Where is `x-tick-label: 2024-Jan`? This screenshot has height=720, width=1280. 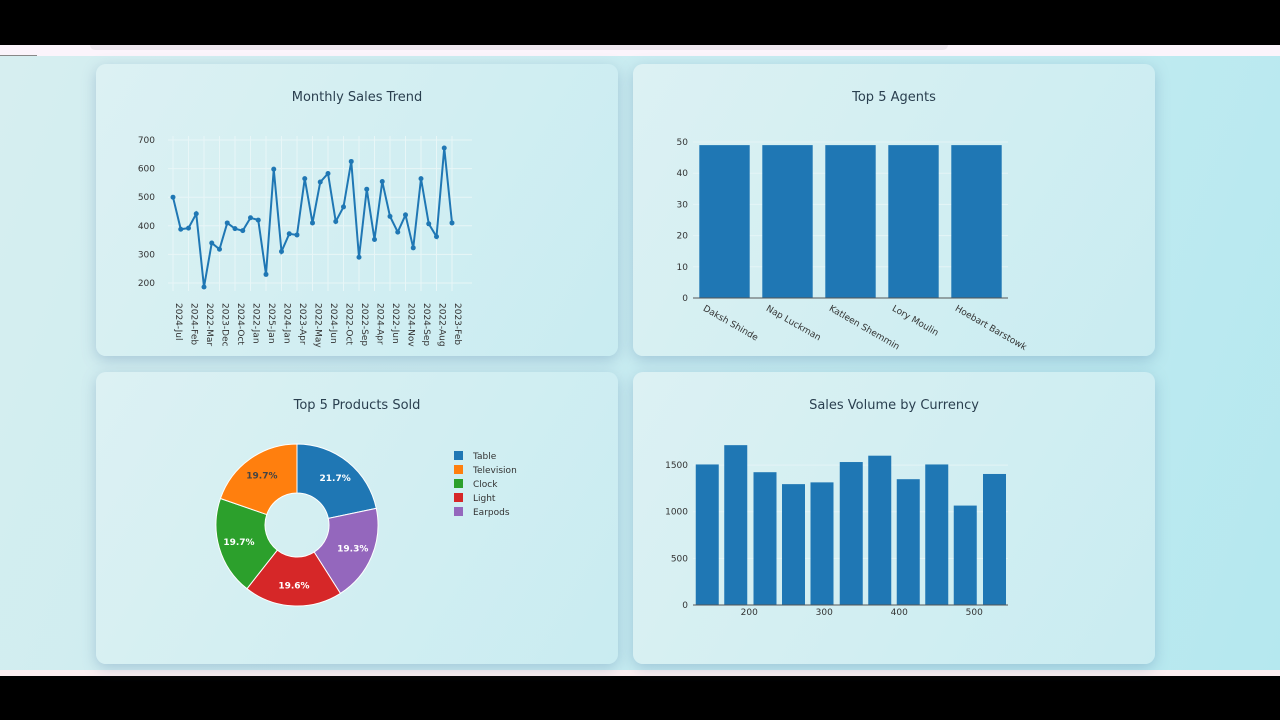 x-tick-label: 2024-Jan is located at coordinates (287, 323).